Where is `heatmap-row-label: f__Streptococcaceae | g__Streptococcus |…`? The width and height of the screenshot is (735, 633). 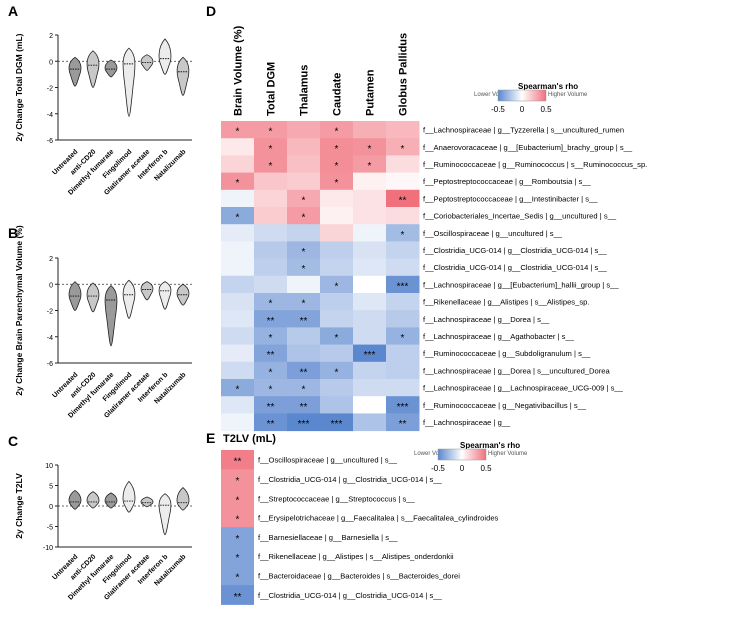
heatmap-row-label: f__Streptococcaceae | g__Streptococcus |… is located at coordinates (337, 498).